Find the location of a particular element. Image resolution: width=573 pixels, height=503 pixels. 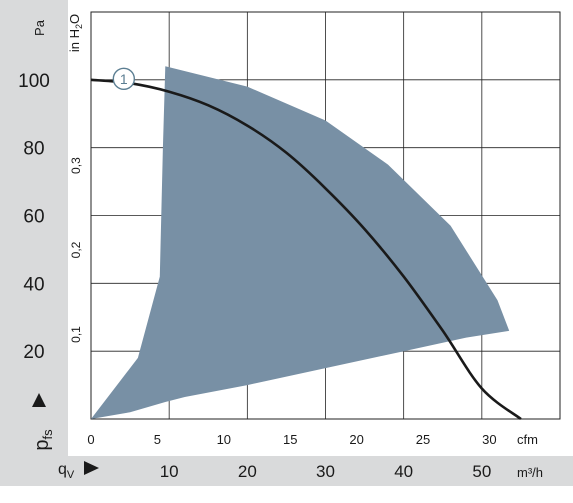

y-tick-pa-100: 100 is located at coordinates (34, 81).